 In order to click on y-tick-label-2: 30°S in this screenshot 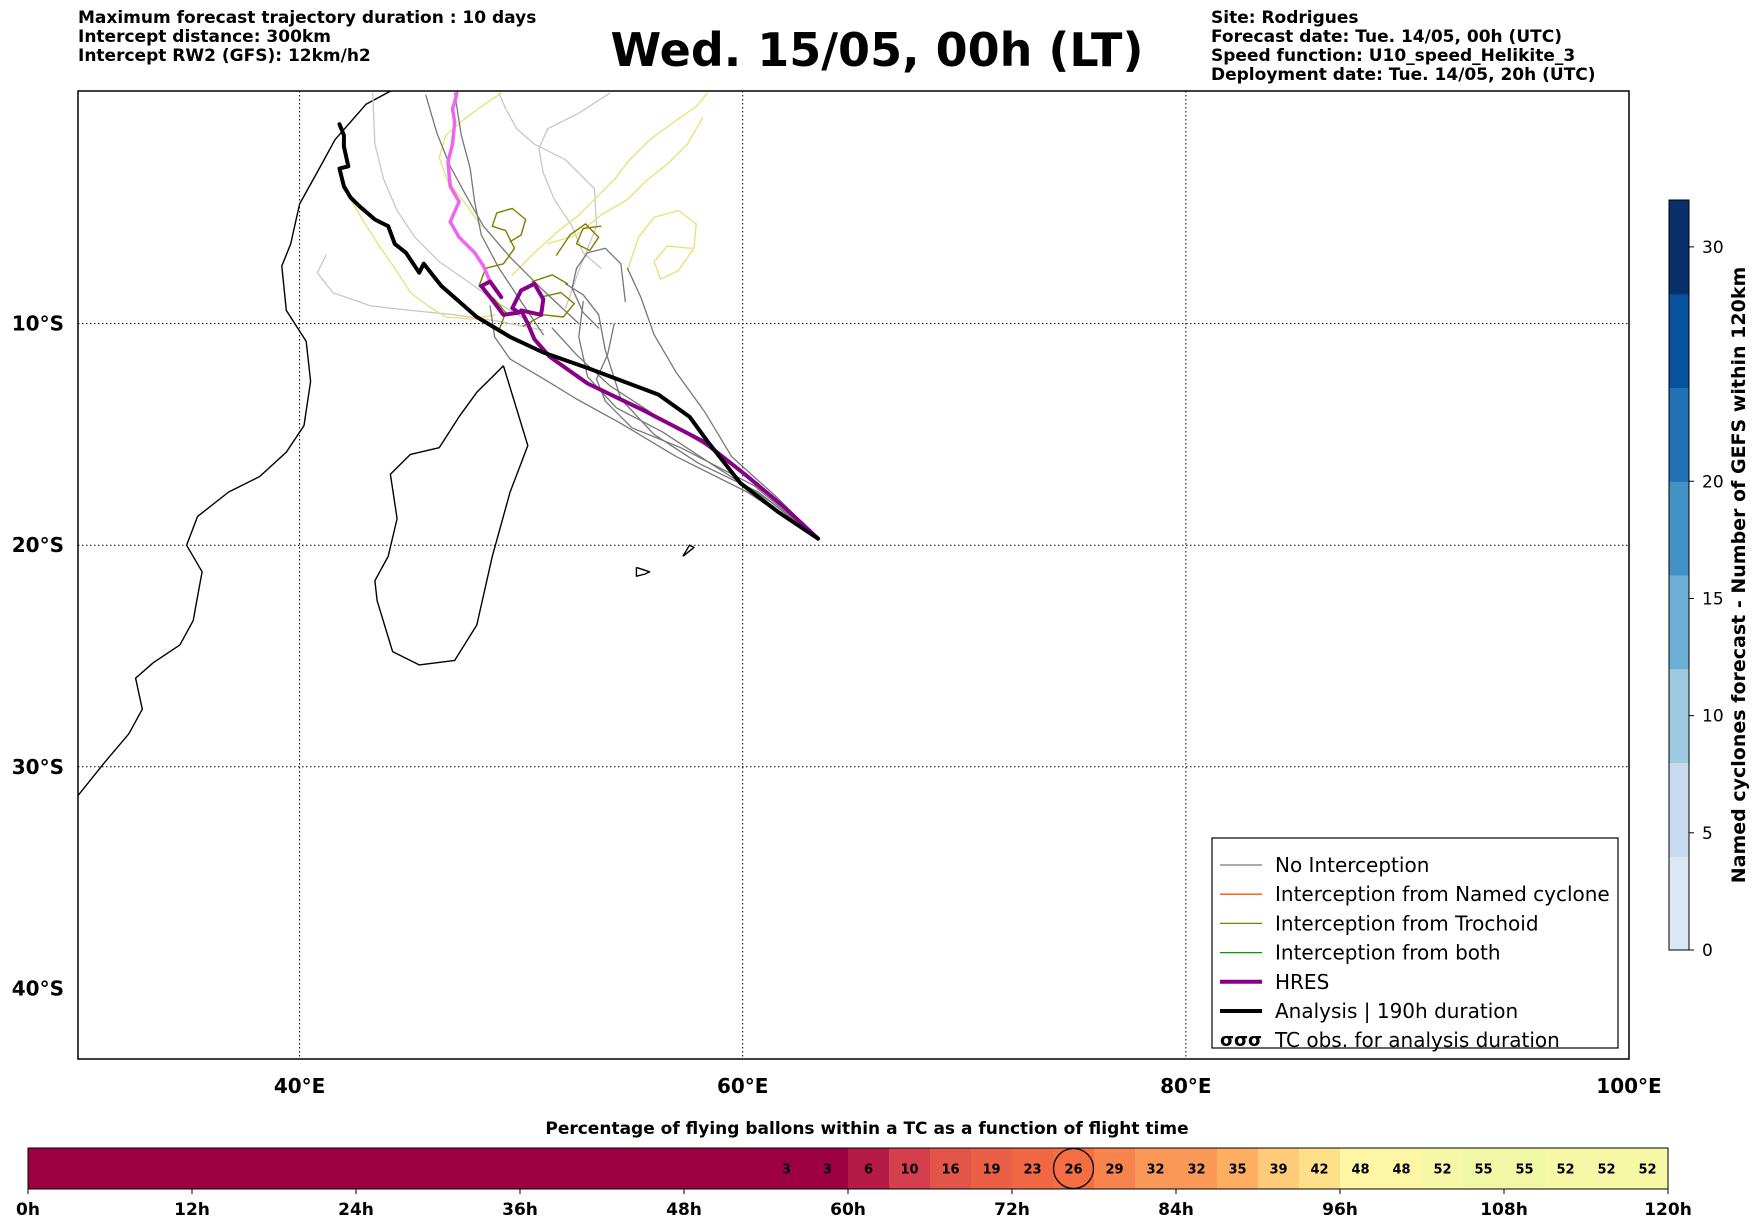, I will do `click(38, 767)`.